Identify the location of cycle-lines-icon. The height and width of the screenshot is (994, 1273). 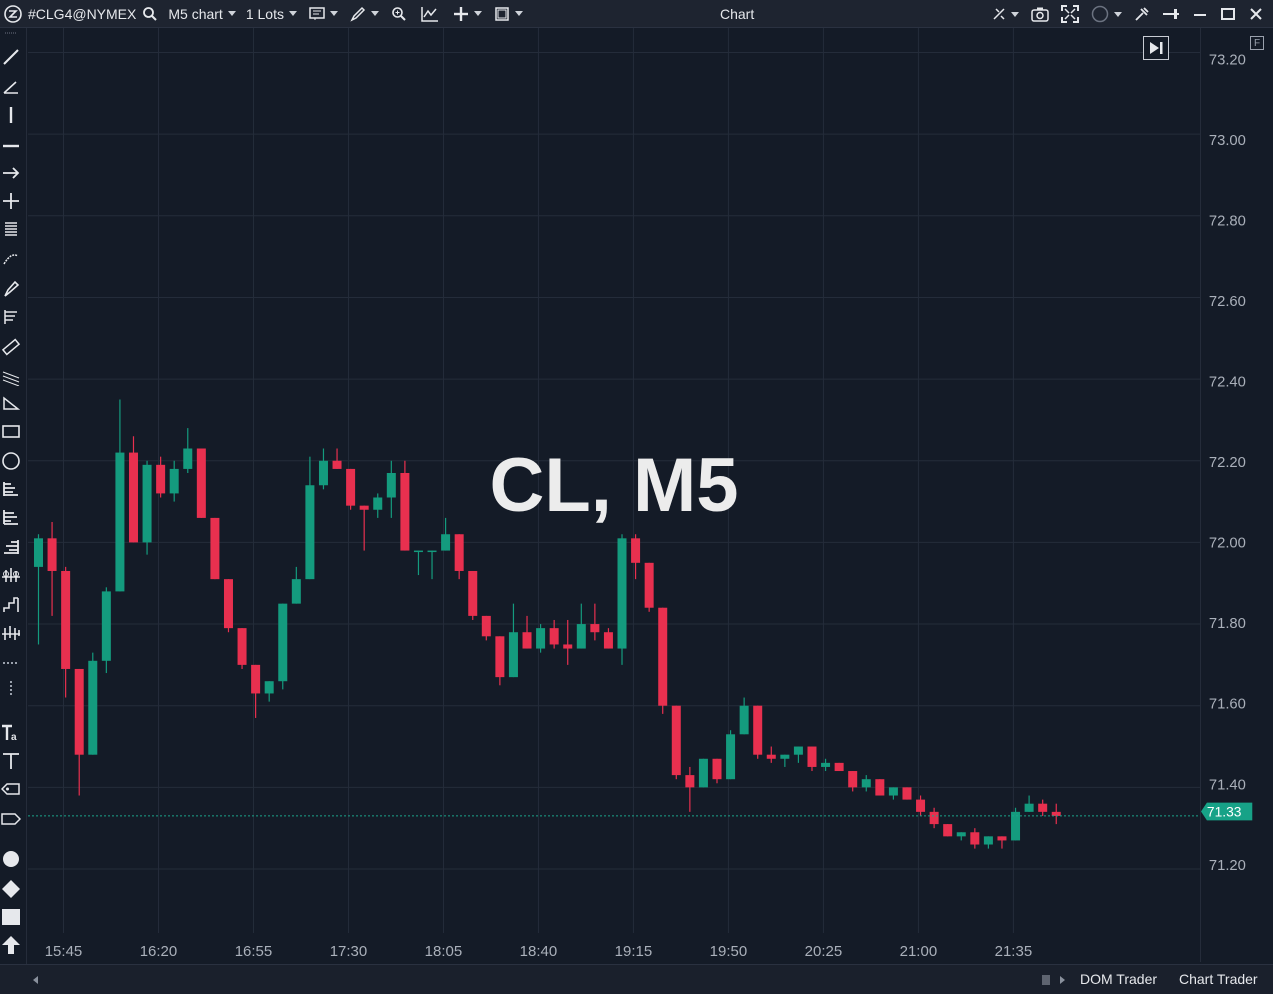
(11, 633).